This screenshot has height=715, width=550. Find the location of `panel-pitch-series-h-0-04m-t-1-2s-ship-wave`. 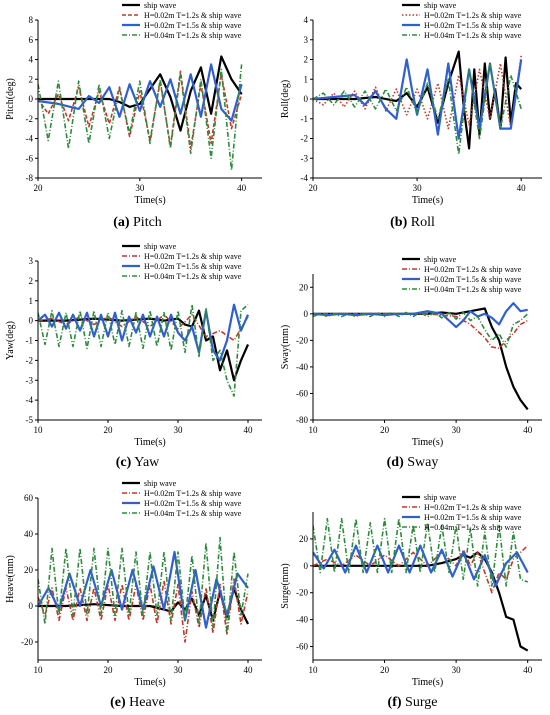

panel-pitch-series-h-0-04m-t-1-2s-ship-wave is located at coordinates (140, 117).